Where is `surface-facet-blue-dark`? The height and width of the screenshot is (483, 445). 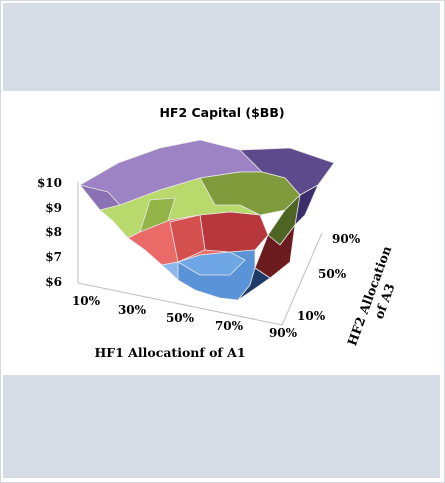 surface-facet-blue-dark is located at coordinates (254, 284).